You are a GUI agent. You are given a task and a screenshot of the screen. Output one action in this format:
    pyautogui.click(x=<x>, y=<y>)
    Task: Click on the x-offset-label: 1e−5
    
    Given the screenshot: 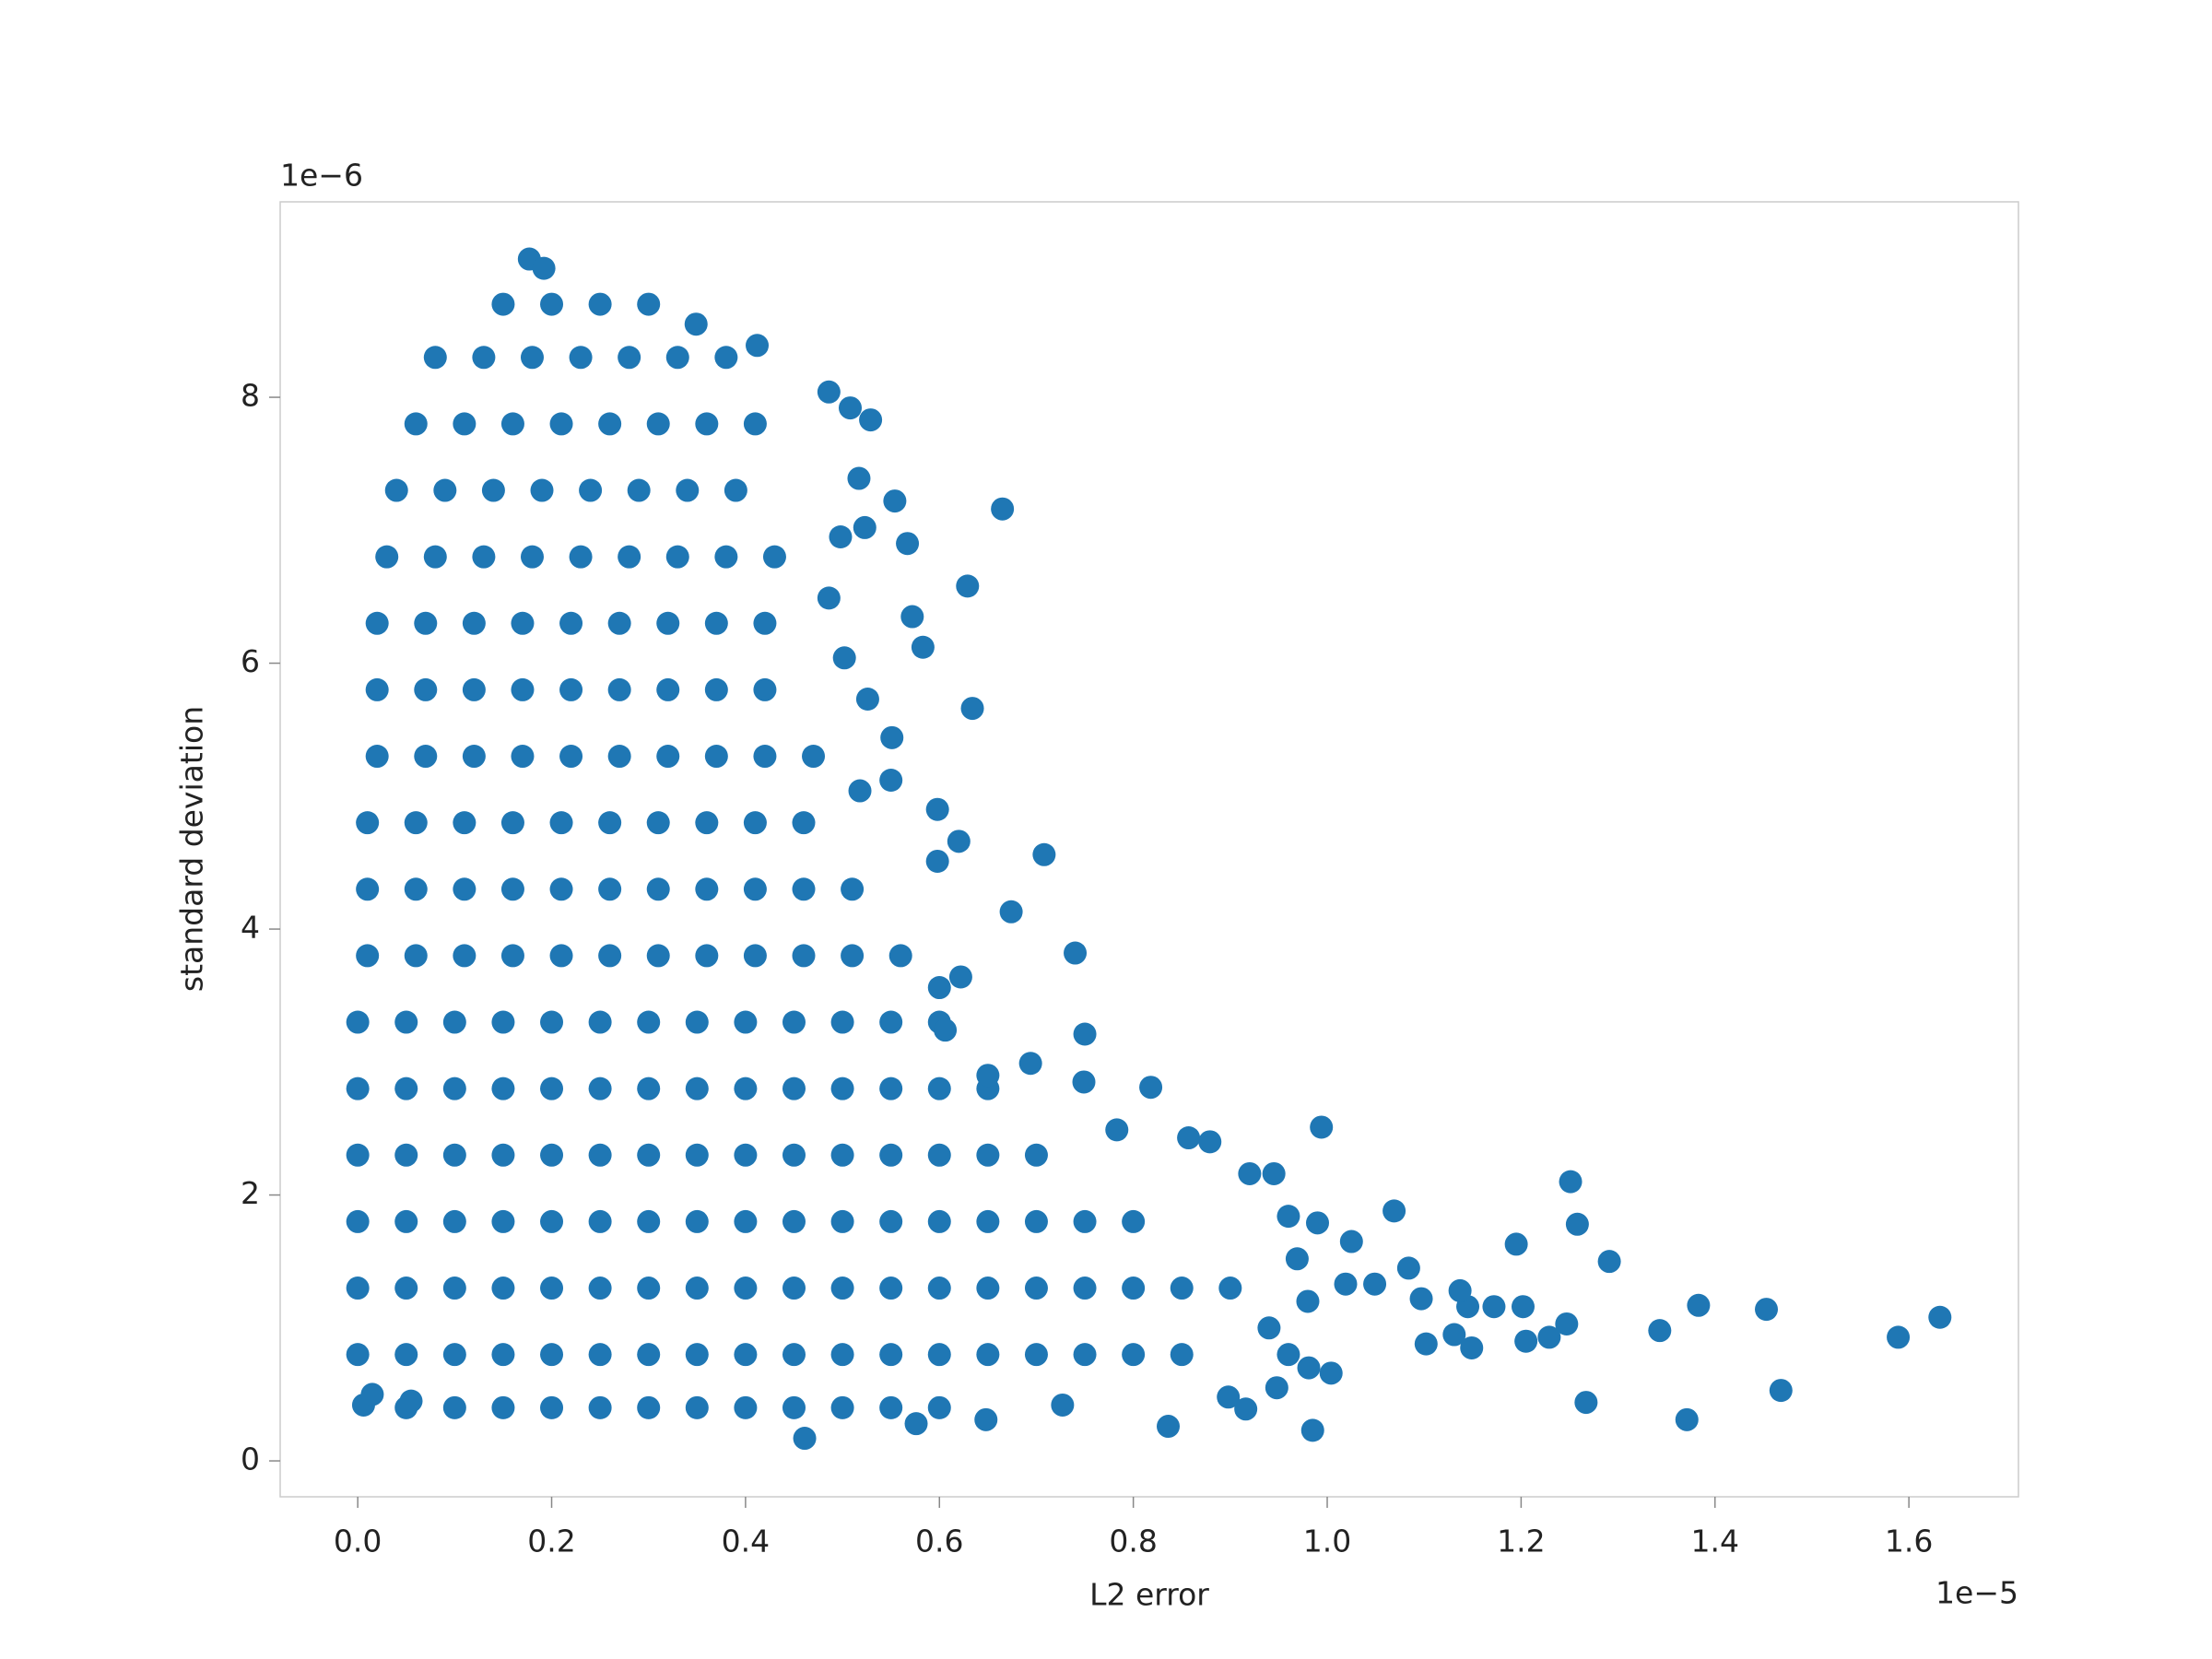 What is the action you would take?
    pyautogui.click(x=1977, y=1593)
    